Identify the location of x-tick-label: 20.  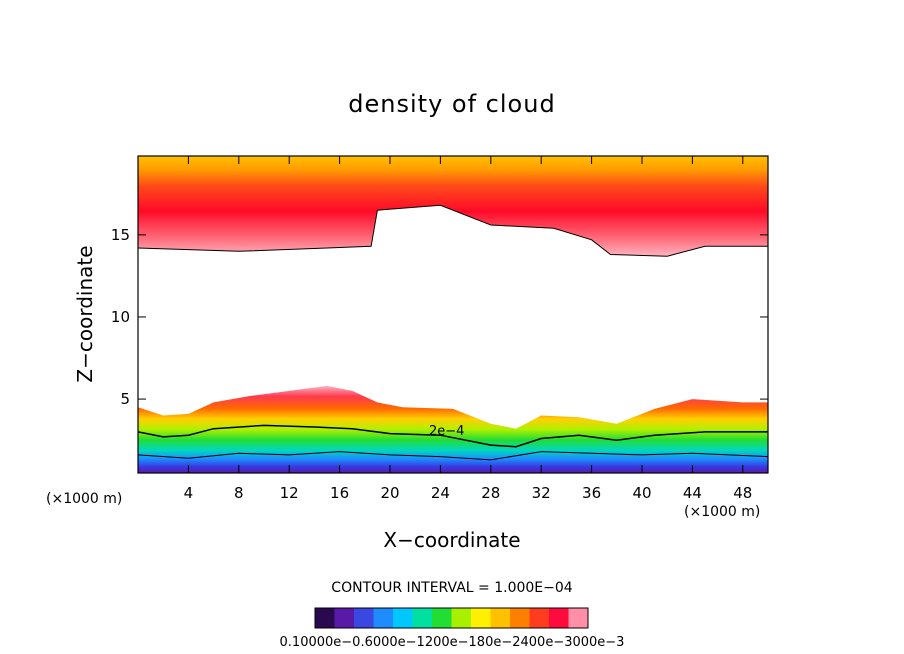
(389, 493).